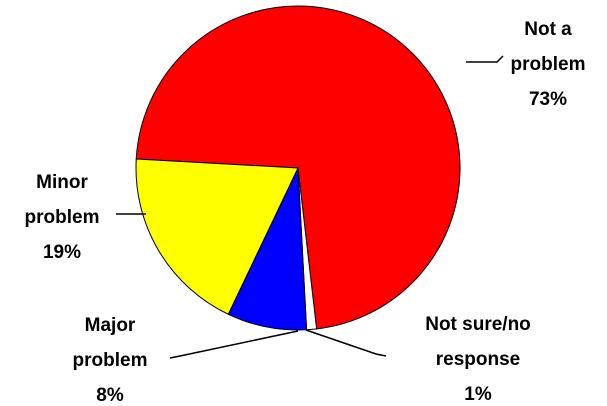  I want to click on value-label: 73%, so click(548, 99).